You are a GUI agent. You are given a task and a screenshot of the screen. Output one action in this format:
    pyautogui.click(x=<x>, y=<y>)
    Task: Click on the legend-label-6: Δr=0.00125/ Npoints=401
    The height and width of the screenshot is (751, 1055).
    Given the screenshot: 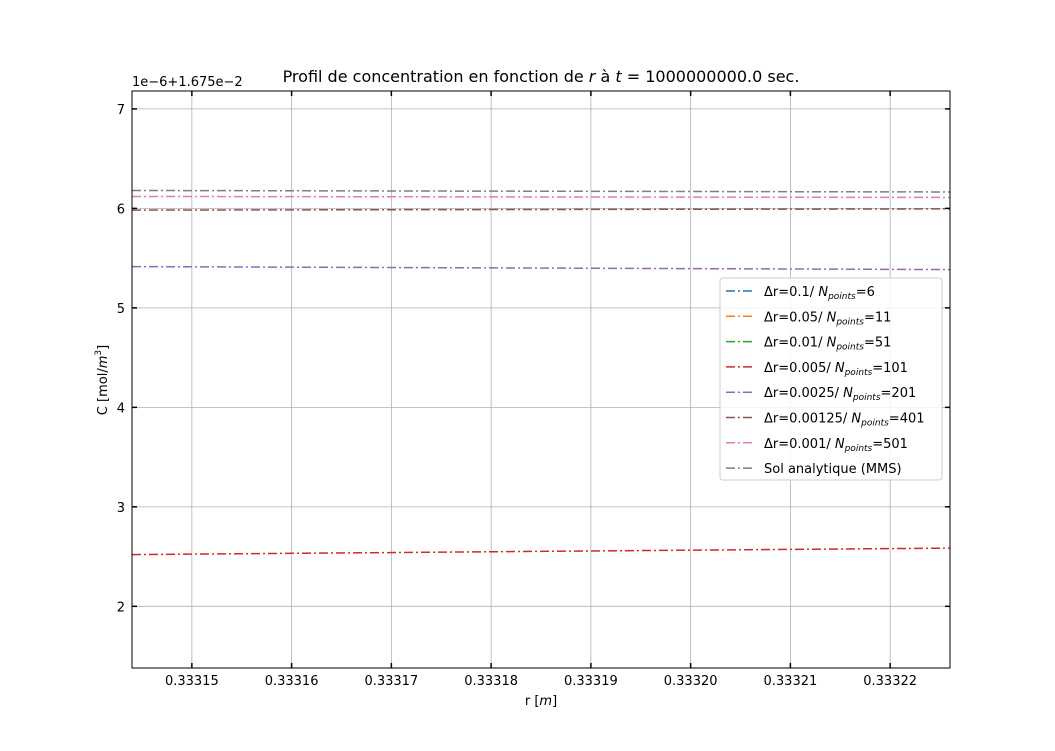 What is the action you would take?
    pyautogui.click(x=844, y=420)
    